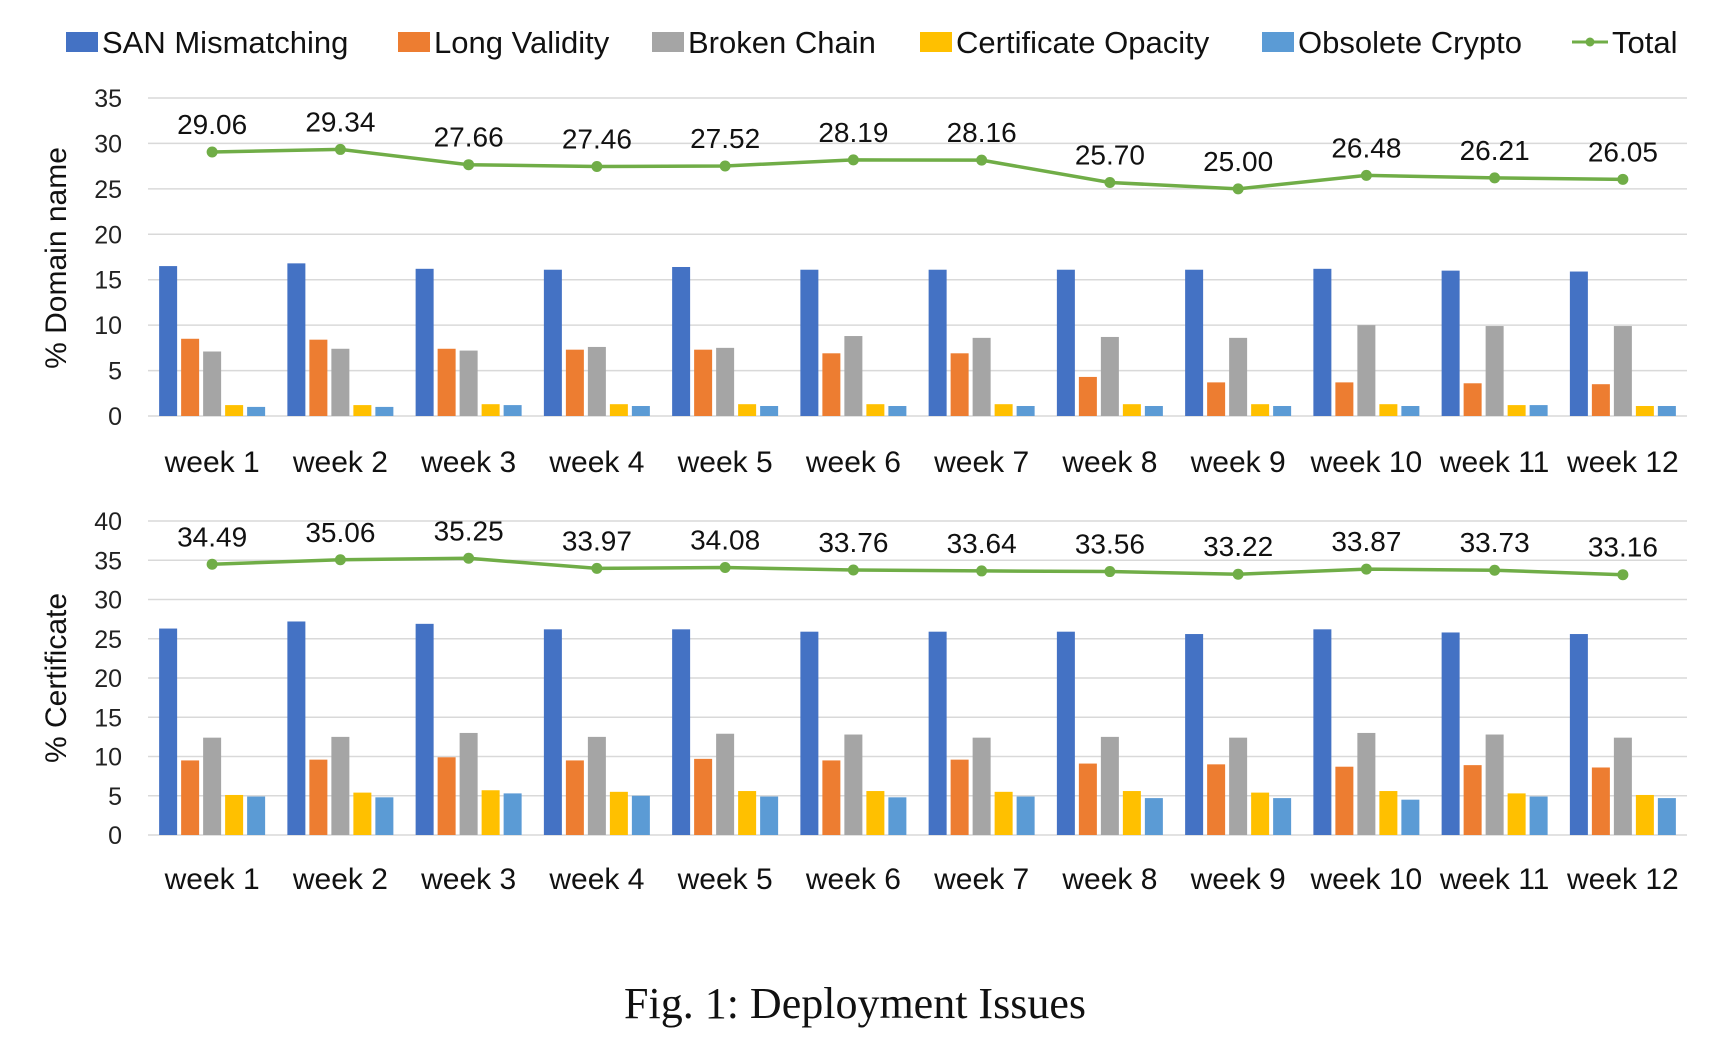 The height and width of the screenshot is (1044, 1711). I want to click on total-data-label: 33.64, so click(982, 543).